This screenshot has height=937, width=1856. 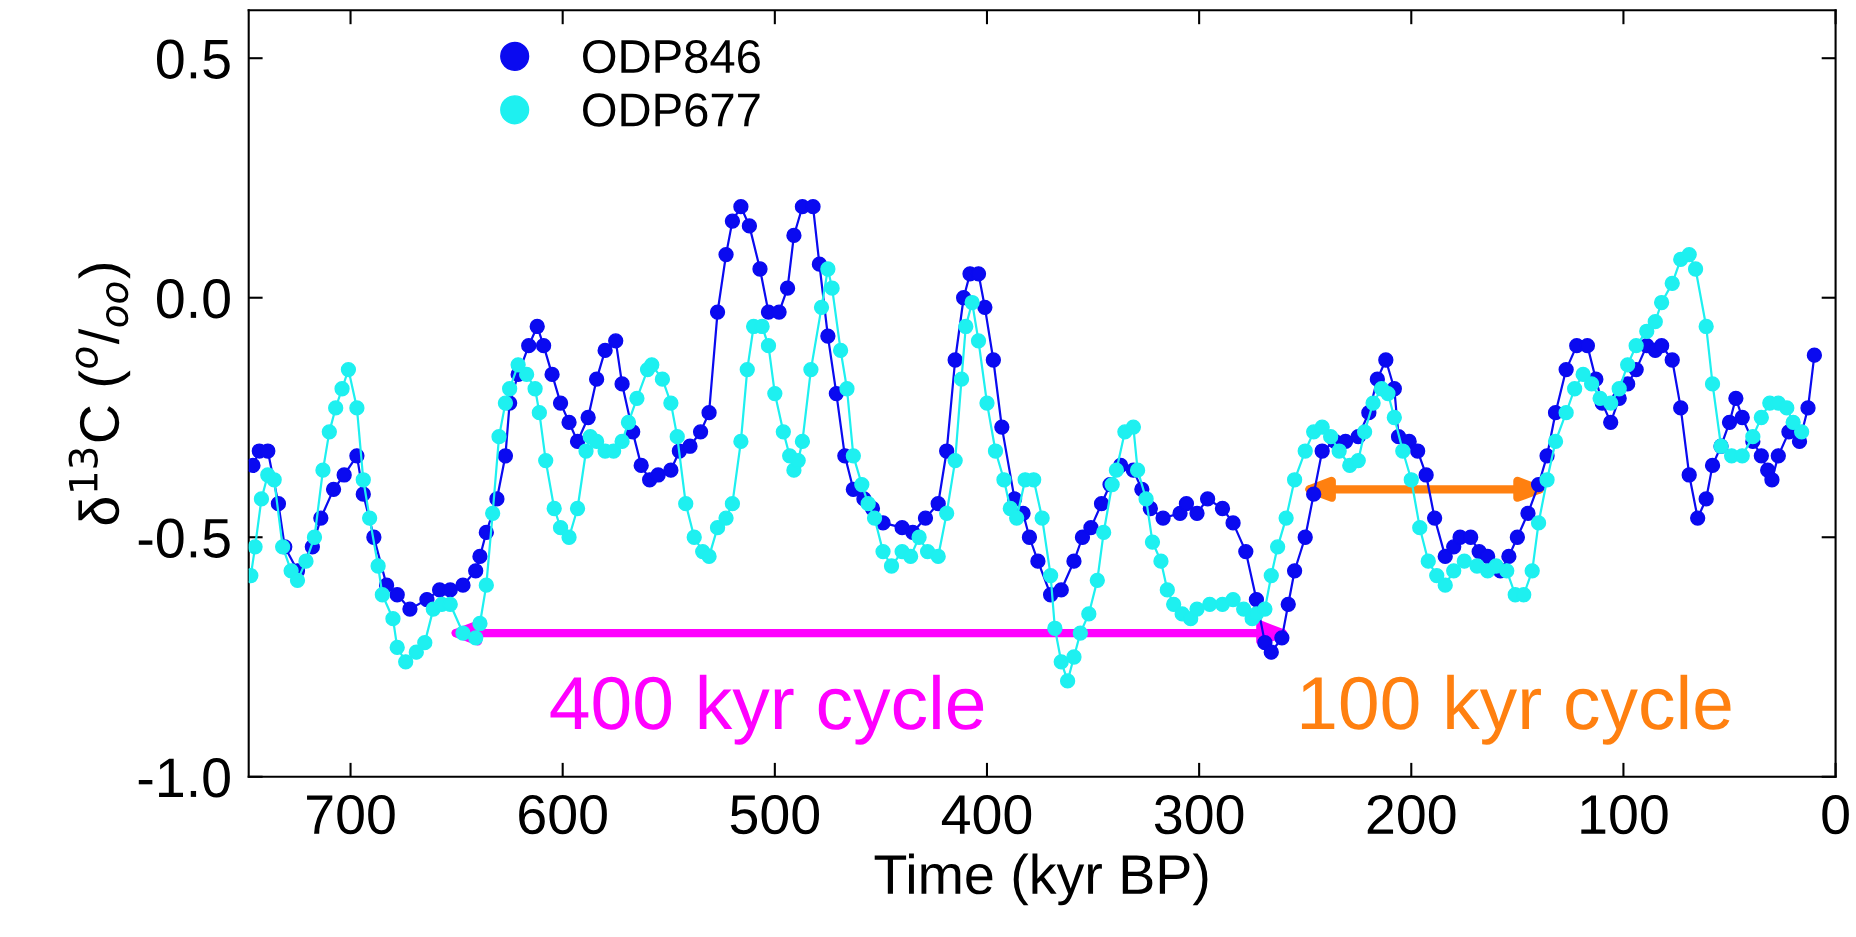 What do you see at coordinates (351, 814) in the screenshot?
I see `x-tick-label: 700` at bounding box center [351, 814].